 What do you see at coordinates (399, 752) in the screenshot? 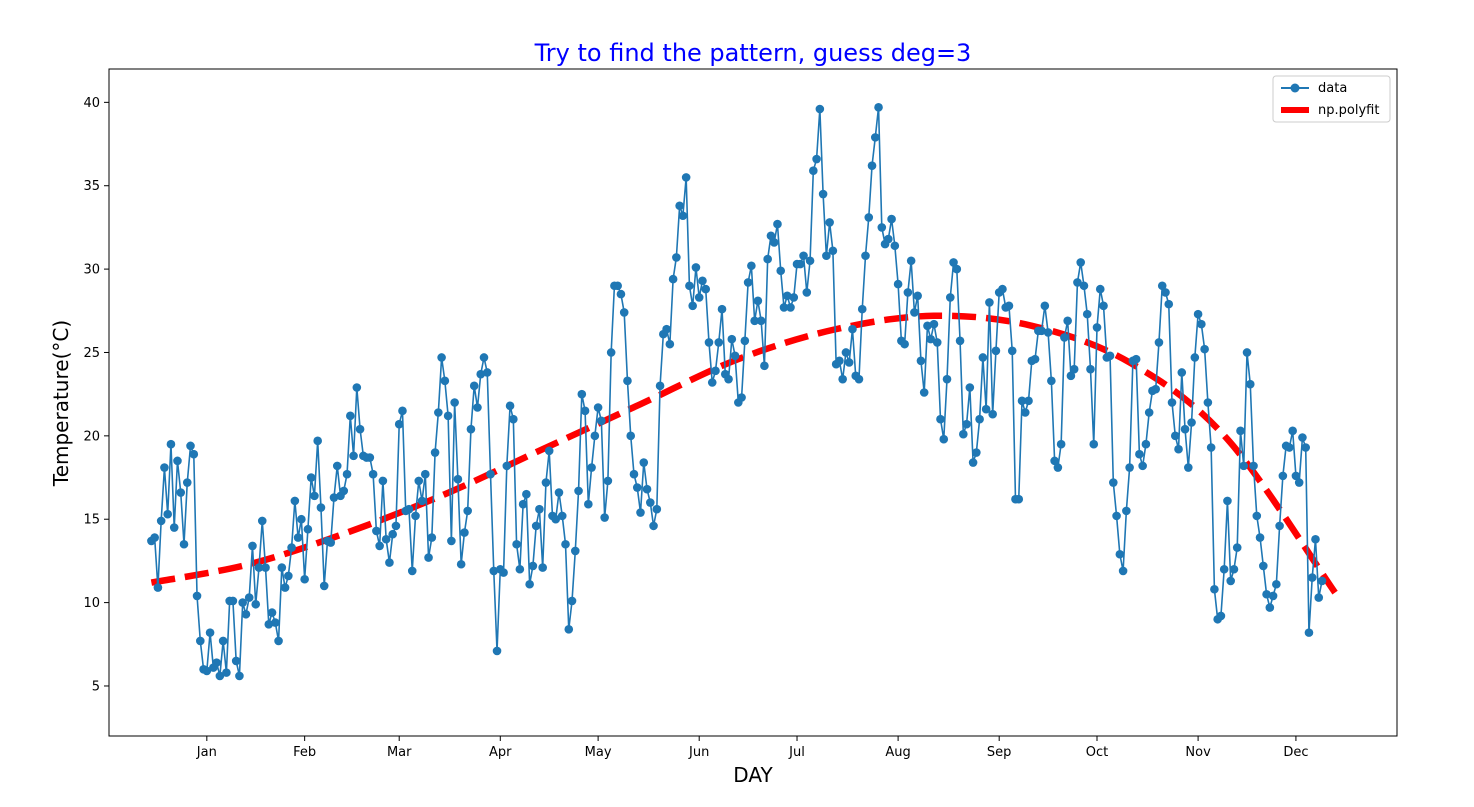
I see `x-tick-label: Mar` at bounding box center [399, 752].